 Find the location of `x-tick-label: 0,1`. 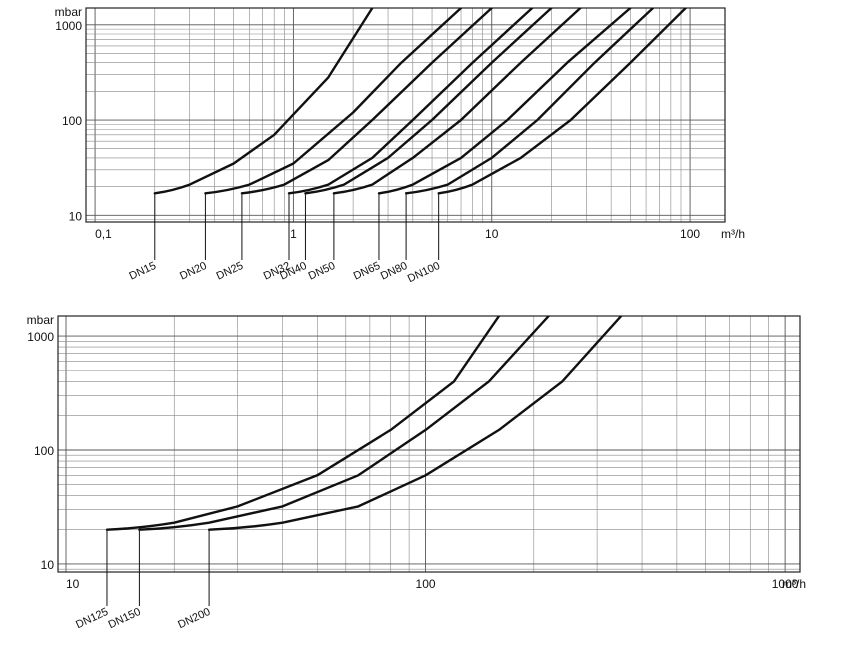

x-tick-label: 0,1 is located at coordinates (103, 234).